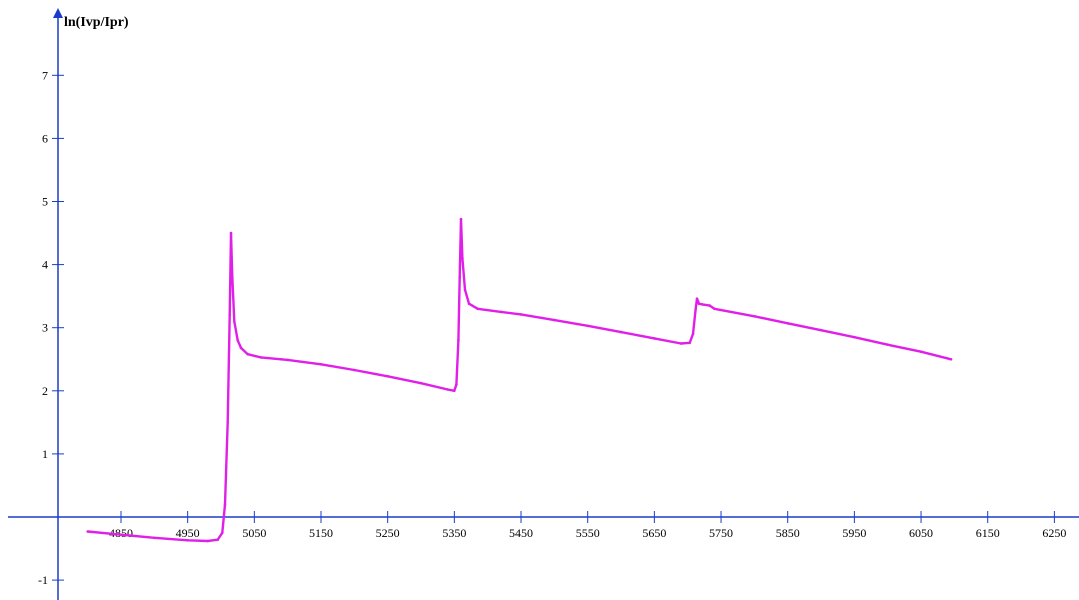  Describe the element at coordinates (721, 533) in the screenshot. I see `x-tick-label: 5750` at that location.